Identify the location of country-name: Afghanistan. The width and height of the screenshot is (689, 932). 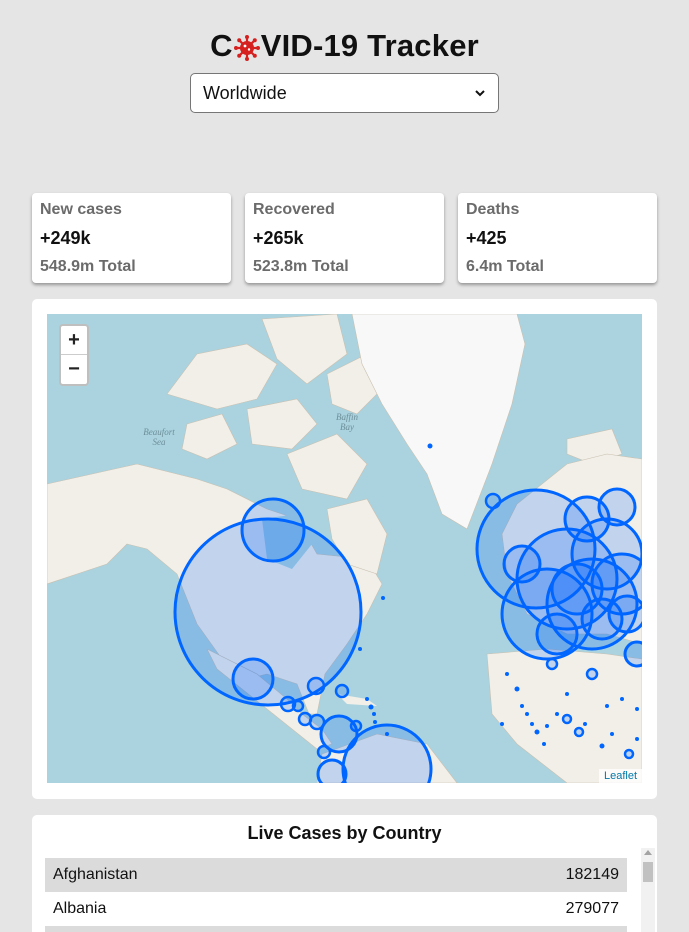
(95, 874).